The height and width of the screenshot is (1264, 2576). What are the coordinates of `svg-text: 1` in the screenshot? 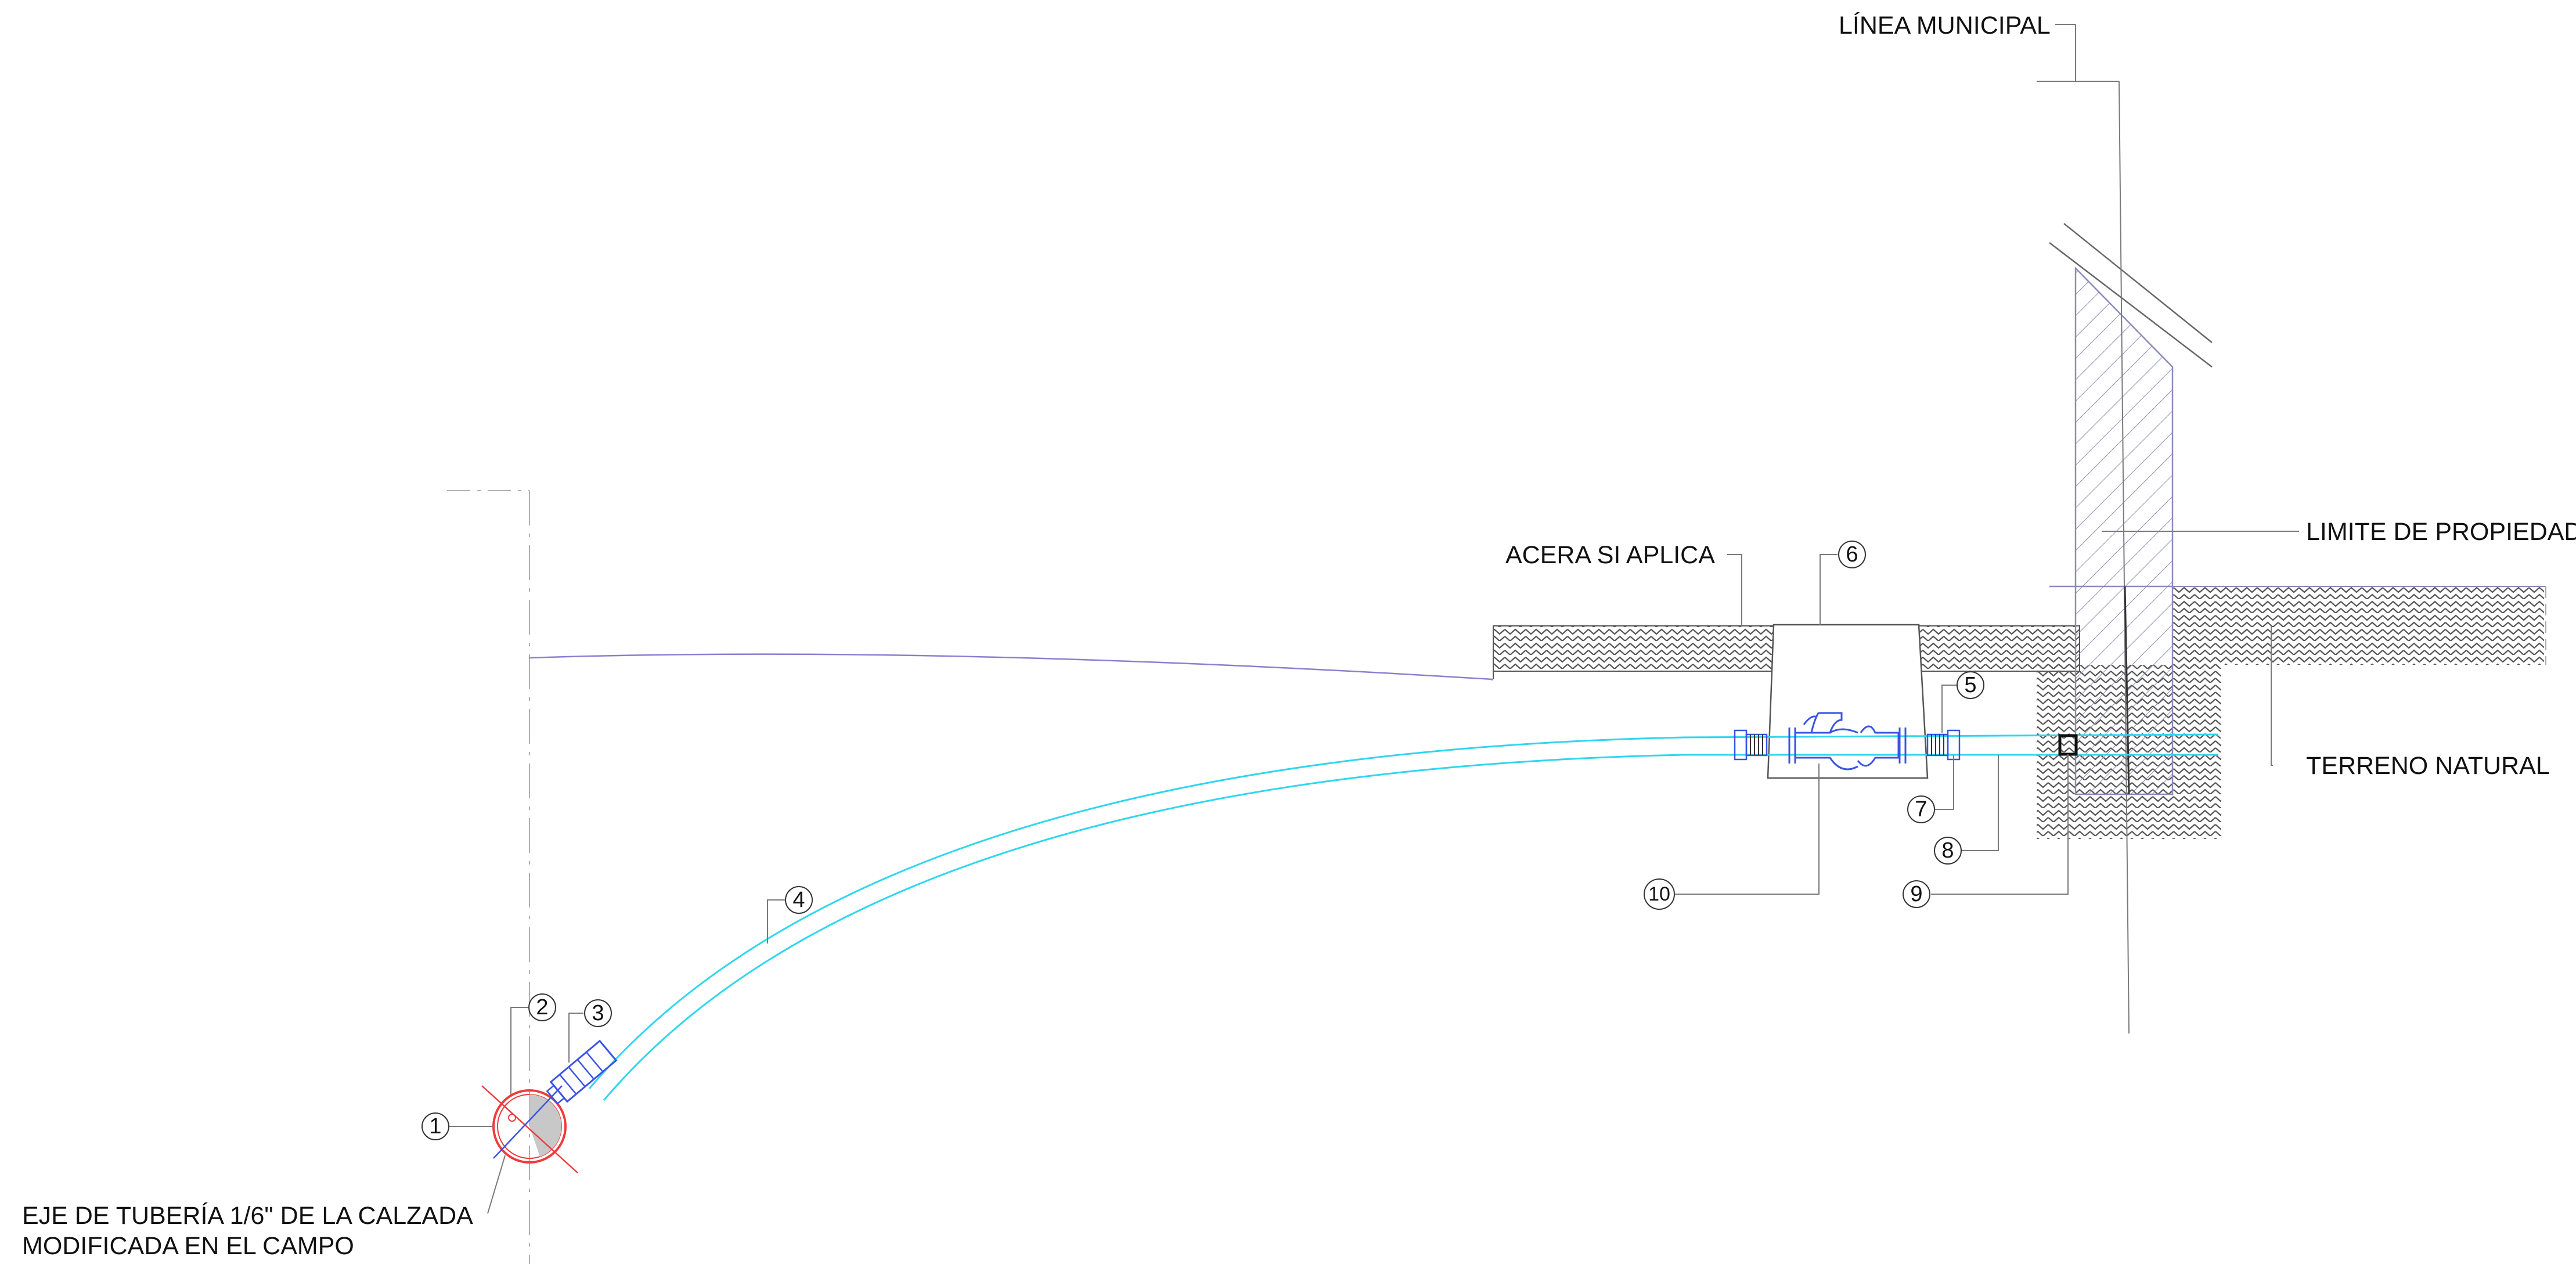 It's located at (435, 1127).